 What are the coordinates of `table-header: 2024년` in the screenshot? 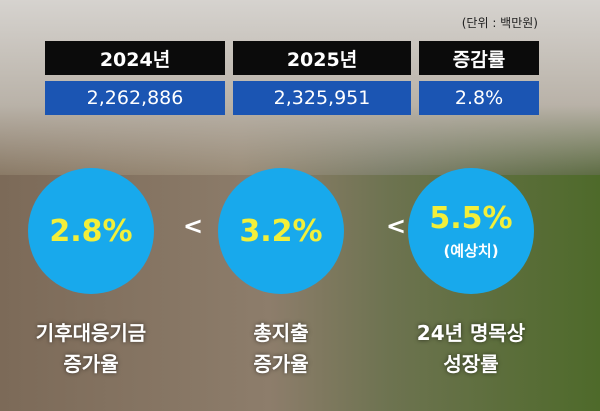 It's located at (135, 58).